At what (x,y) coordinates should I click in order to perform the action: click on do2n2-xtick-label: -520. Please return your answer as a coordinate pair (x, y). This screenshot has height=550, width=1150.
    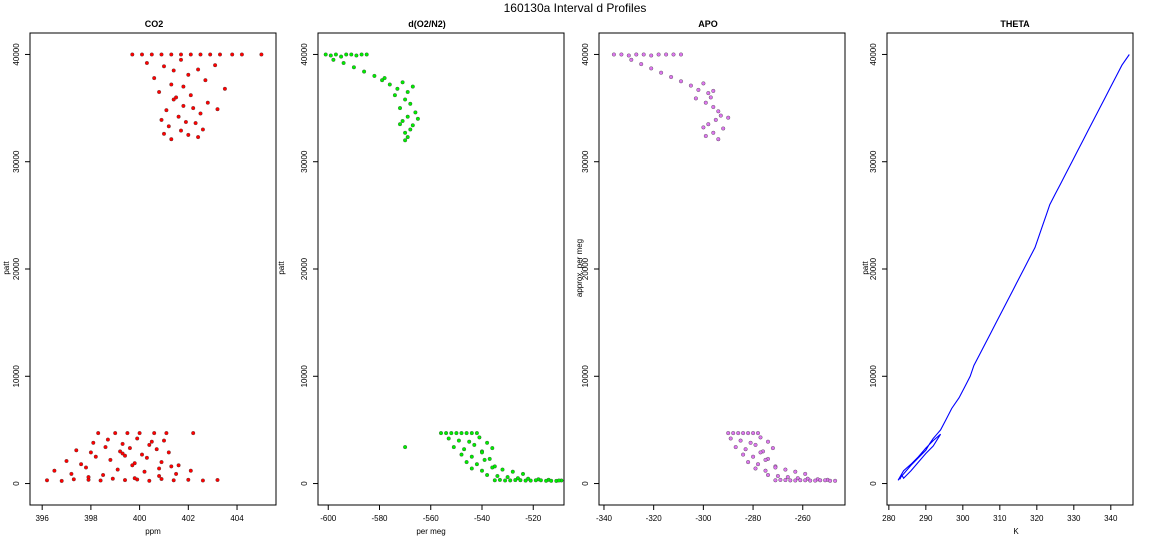
    Looking at the image, I should click on (533, 518).